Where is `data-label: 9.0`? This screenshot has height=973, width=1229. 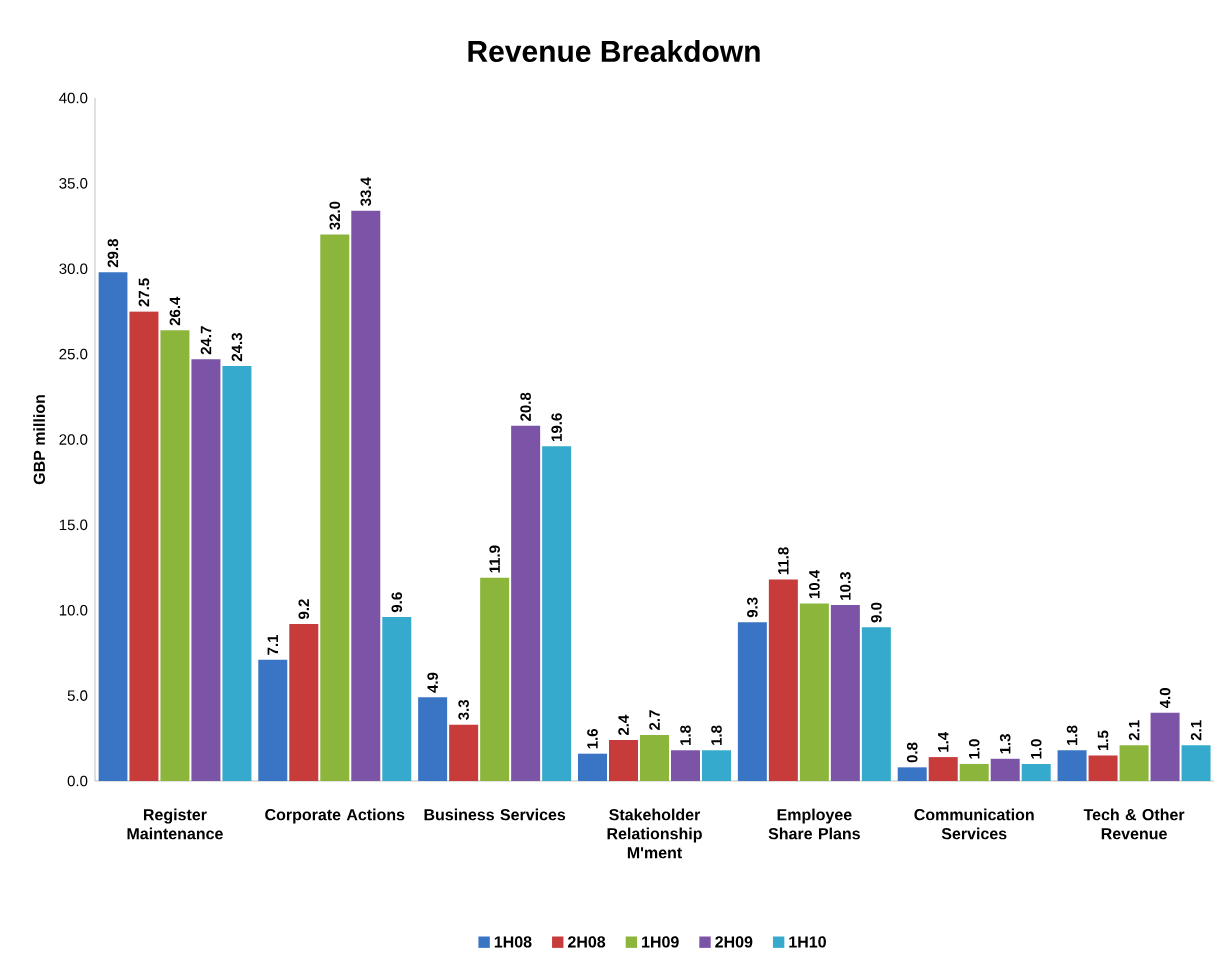
data-label: 9.0 is located at coordinates (876, 612).